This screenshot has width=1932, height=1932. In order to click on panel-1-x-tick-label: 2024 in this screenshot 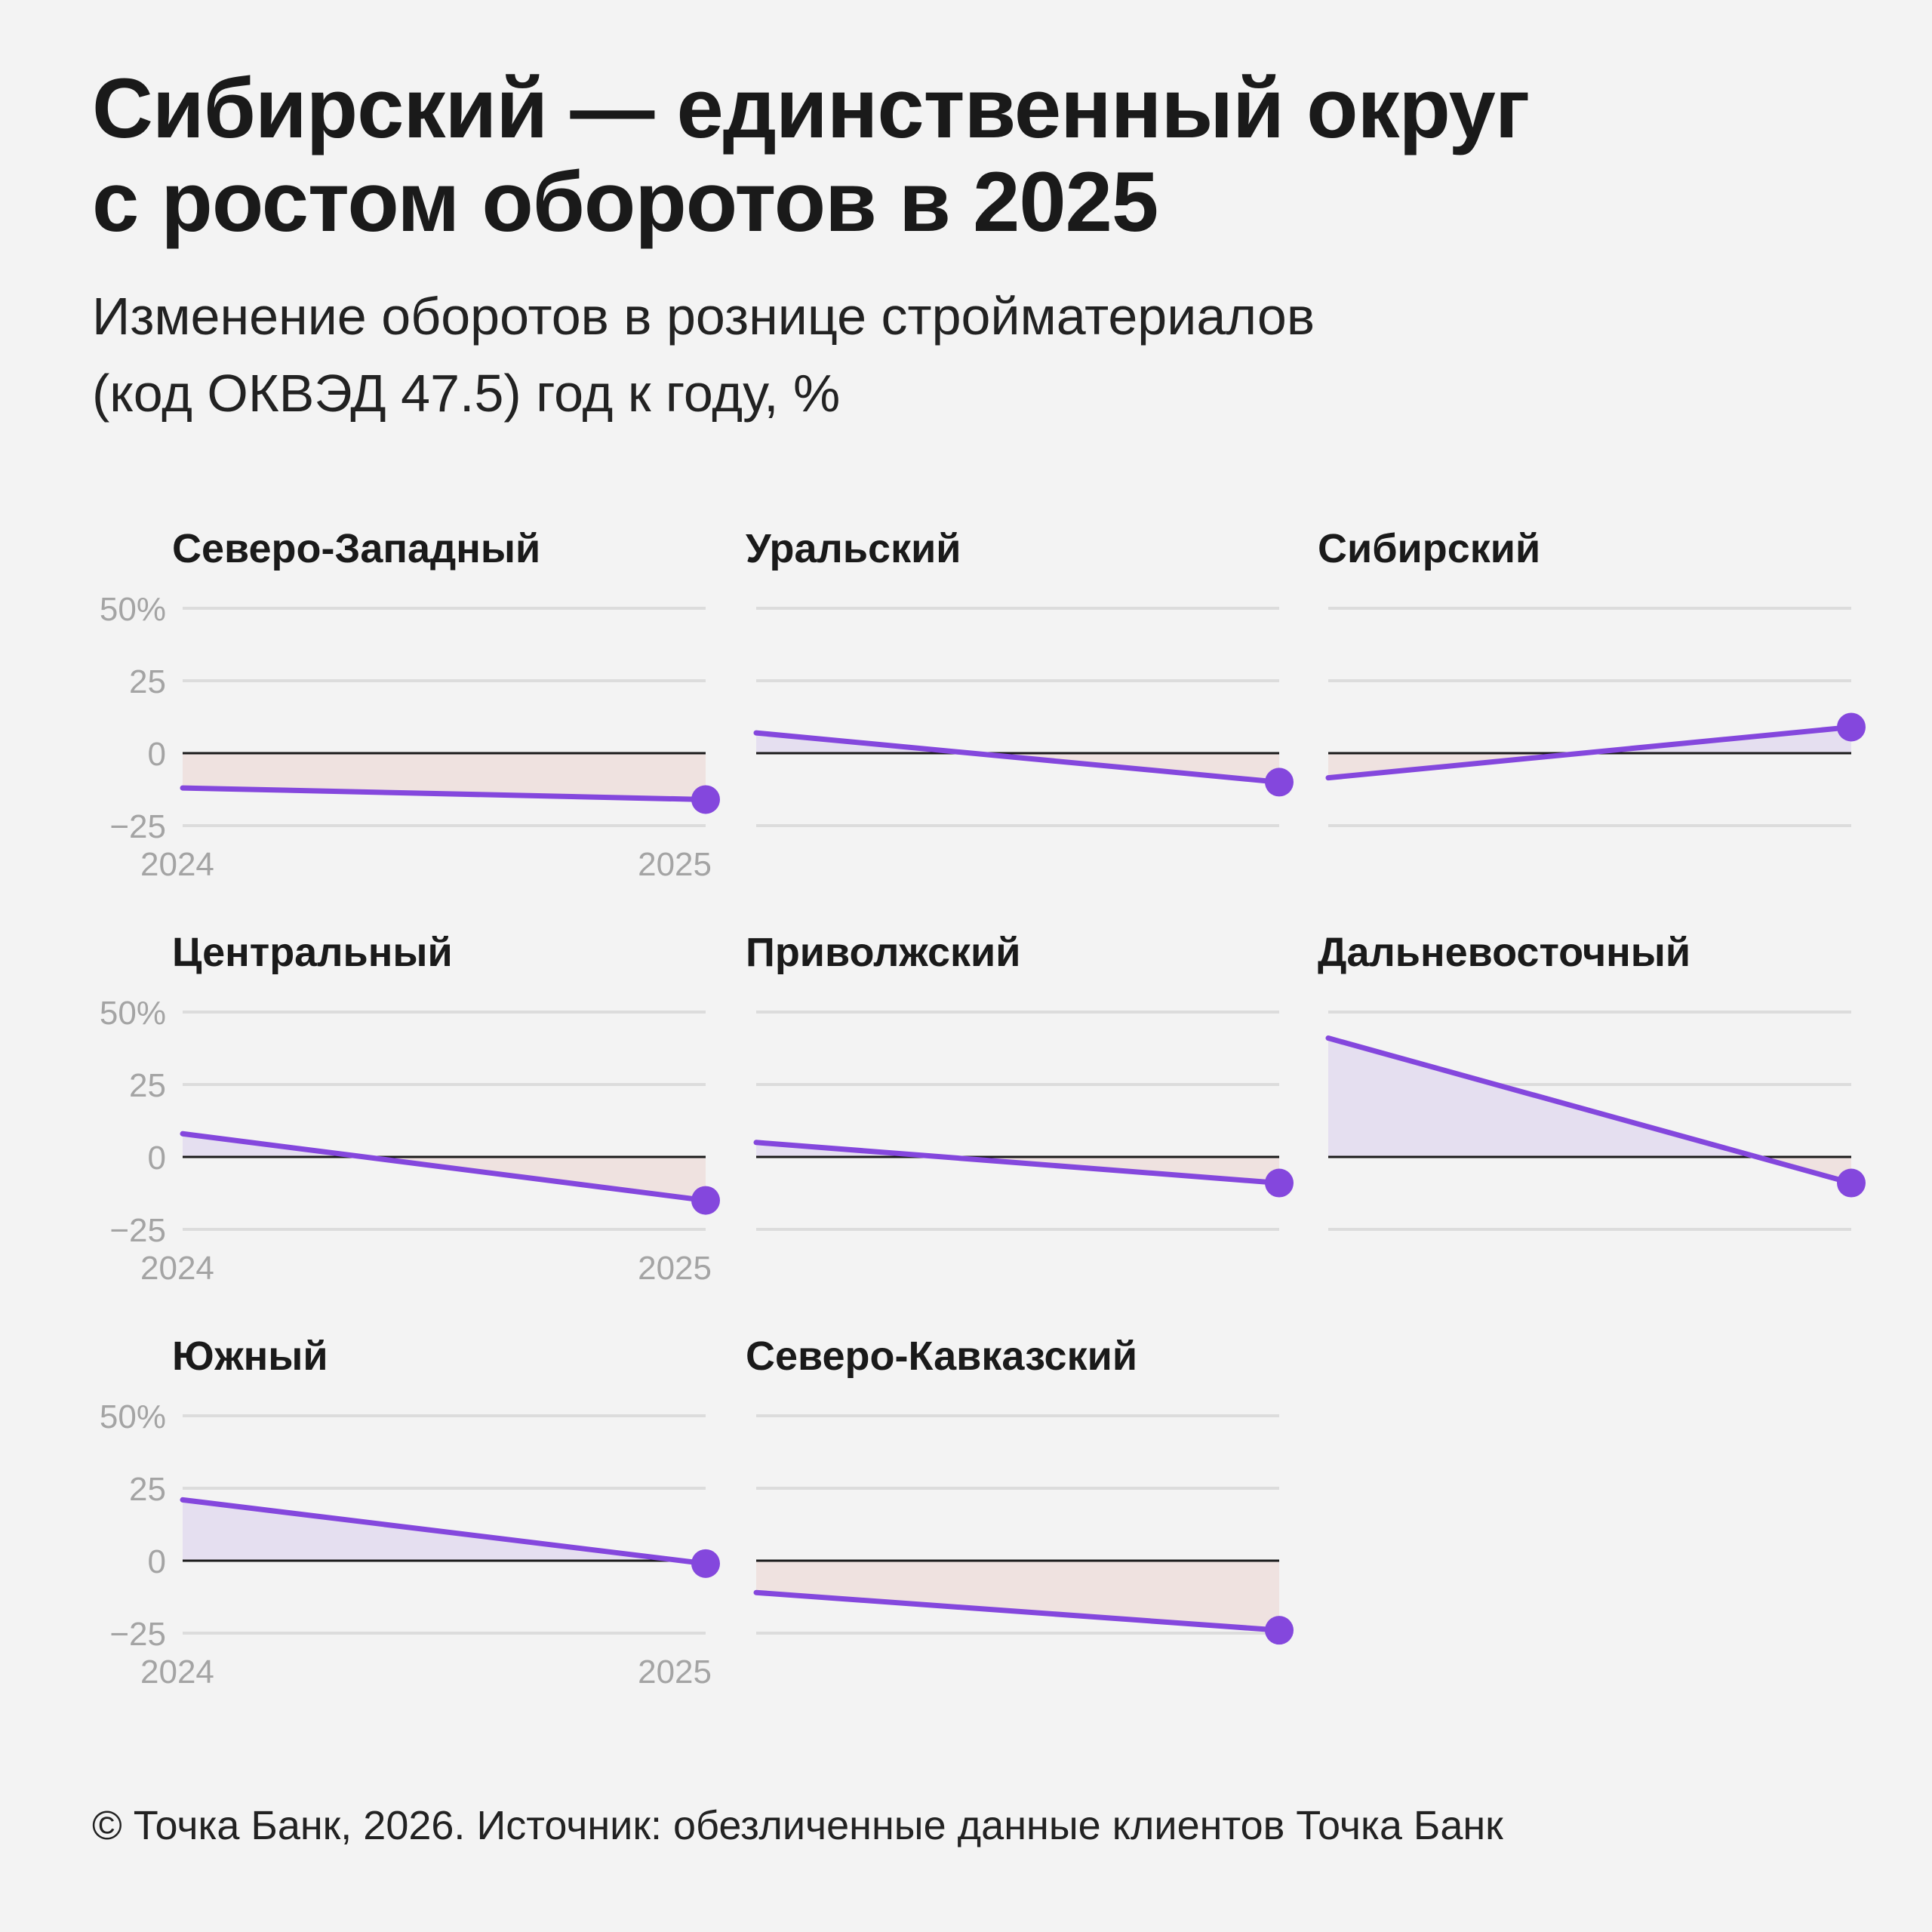, I will do `click(177, 864)`.